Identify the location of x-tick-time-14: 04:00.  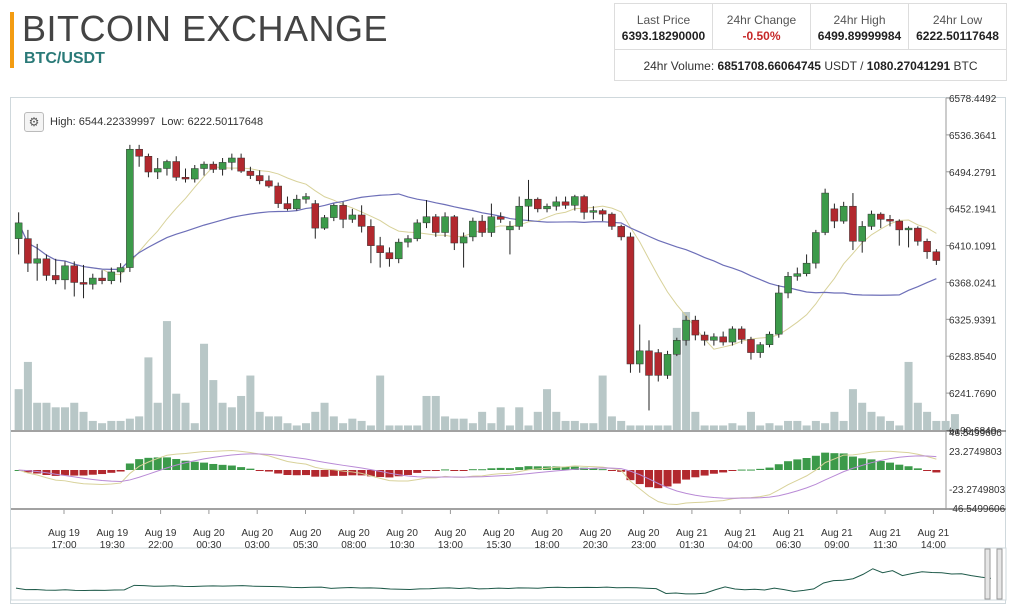
(740, 545).